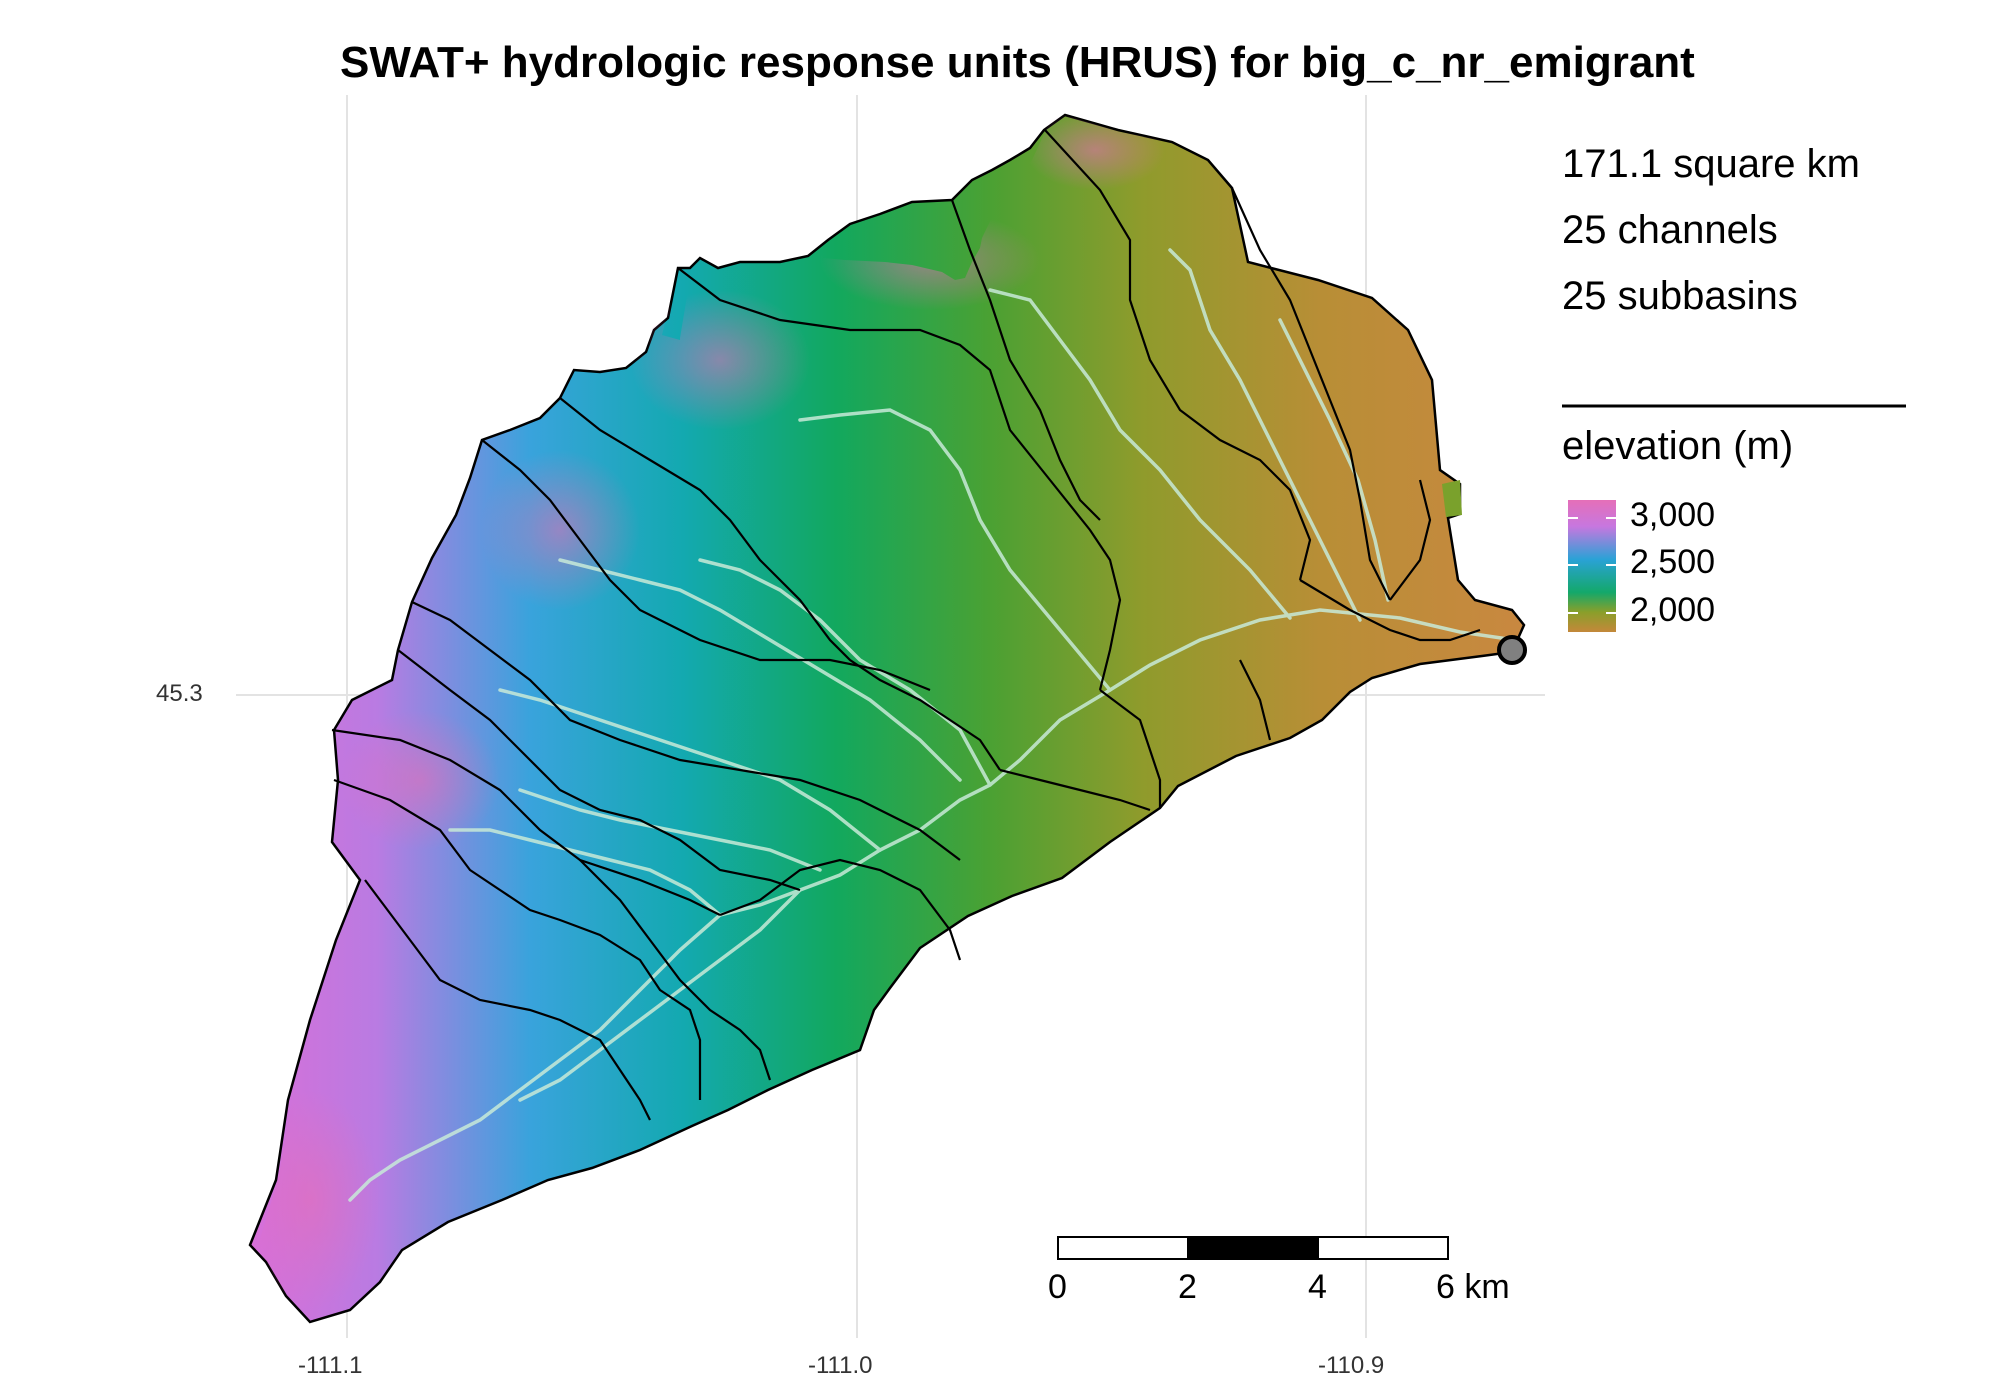  Describe the element at coordinates (1673, 610) in the screenshot. I see `legend-label-2000: 2,000` at that location.